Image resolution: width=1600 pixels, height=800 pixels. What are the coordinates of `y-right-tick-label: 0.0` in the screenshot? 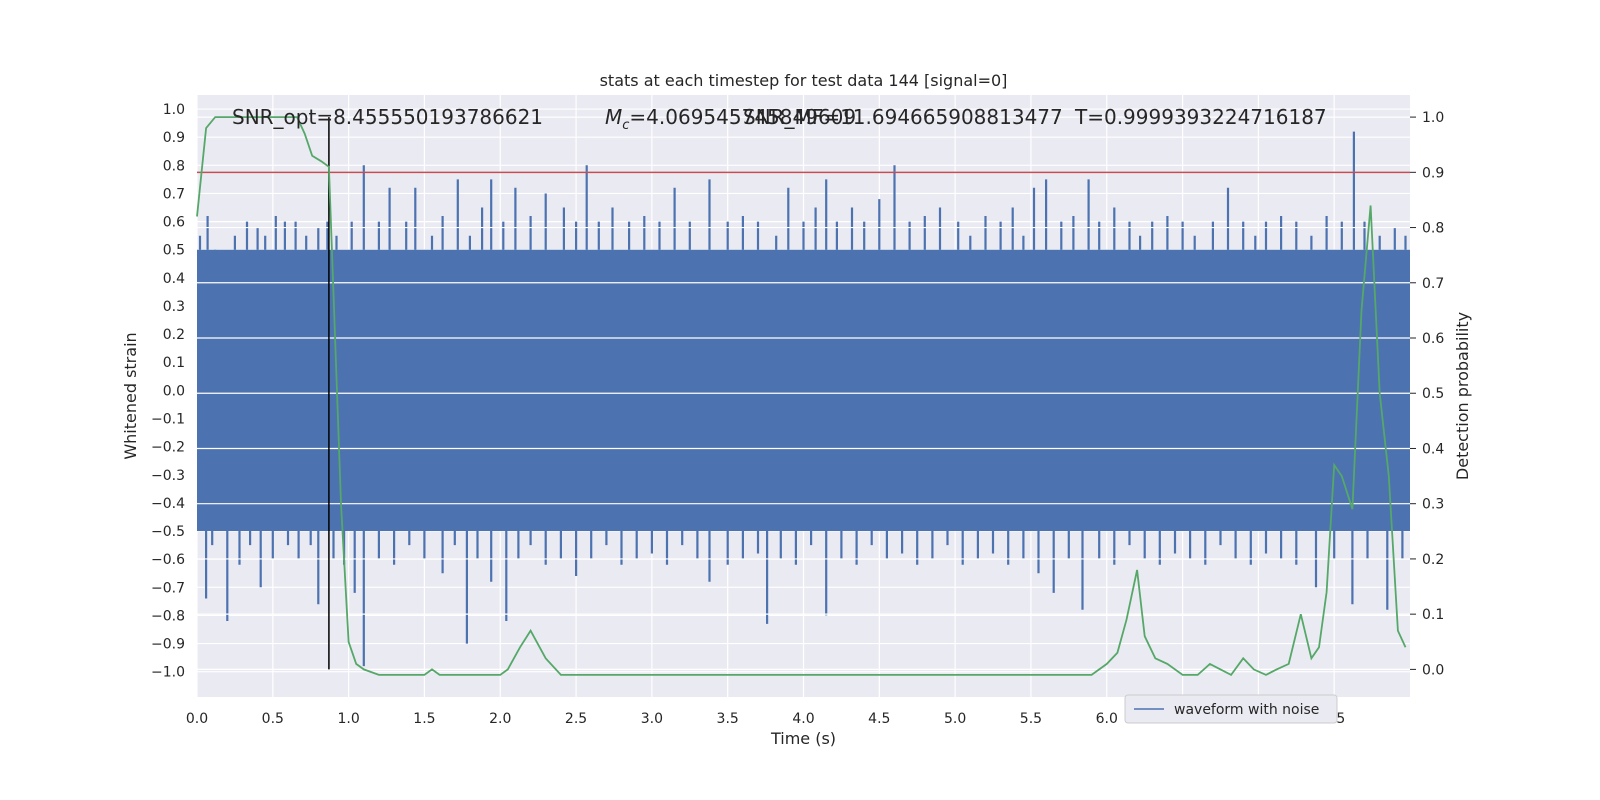 It's located at (1433, 670).